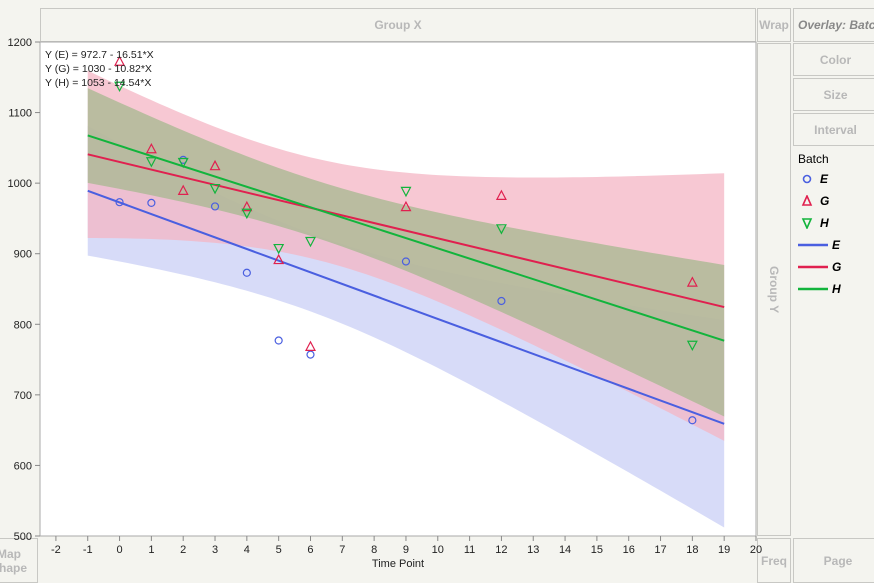 This screenshot has height=583, width=874. What do you see at coordinates (724, 550) in the screenshot?
I see `x-tick-label: 19` at bounding box center [724, 550].